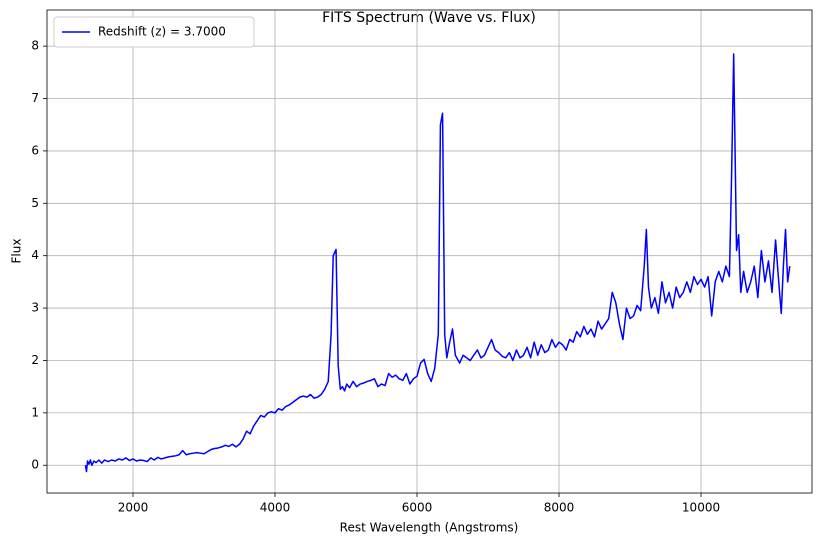 The image size is (833, 547). I want to click on y-tick-label: 1, so click(35, 412).